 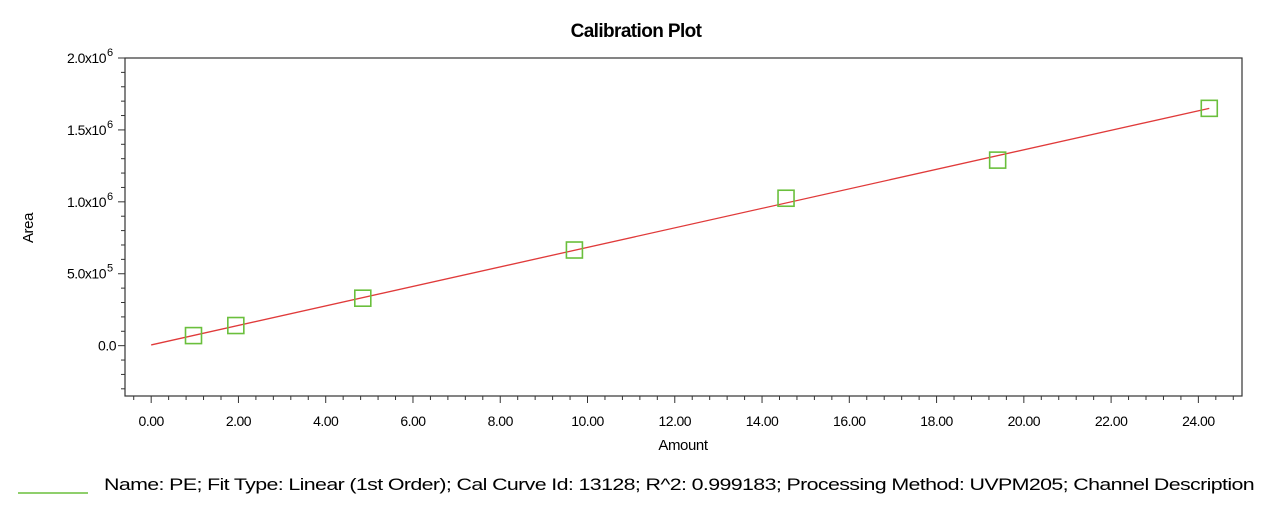 What do you see at coordinates (587, 421) in the screenshot?
I see `x-tick-label: 10.00` at bounding box center [587, 421].